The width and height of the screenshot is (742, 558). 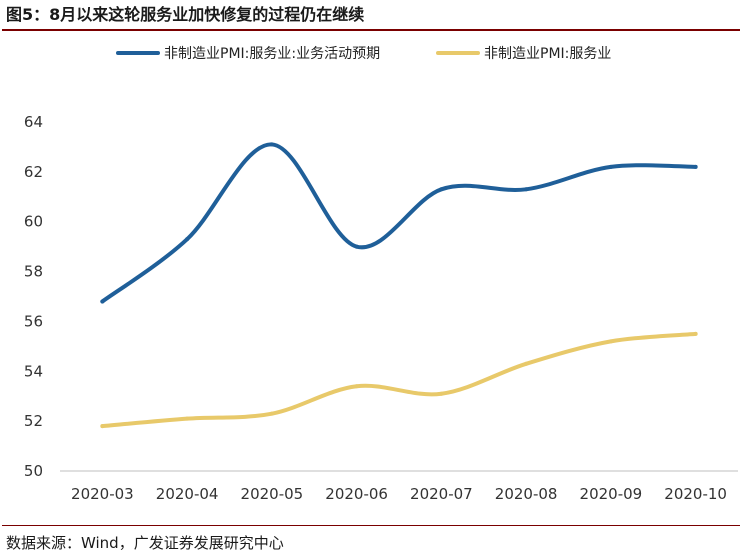 What do you see at coordinates (695, 494) in the screenshot?
I see `x-tick-label: 2020-10` at bounding box center [695, 494].